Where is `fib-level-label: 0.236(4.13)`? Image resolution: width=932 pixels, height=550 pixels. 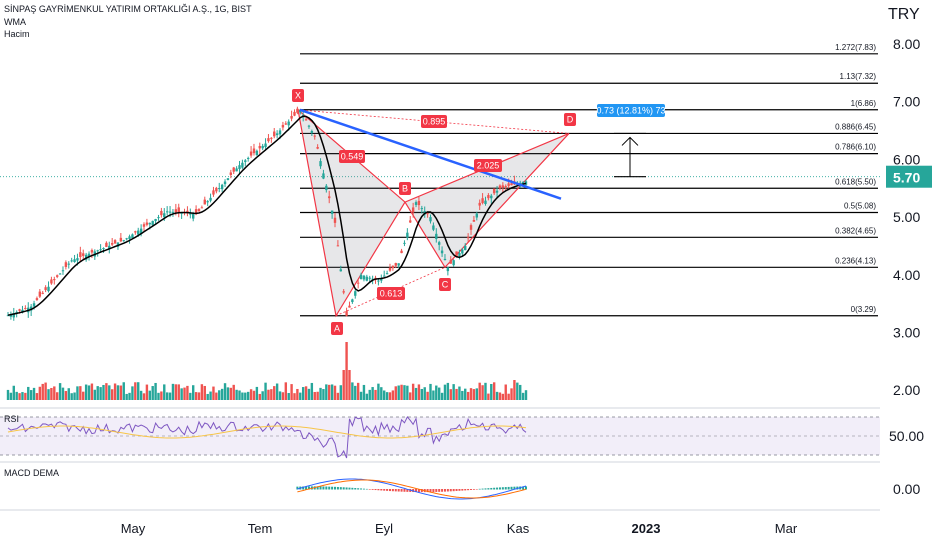
fib-level-label: 0.236(4.13) is located at coordinates (855, 260).